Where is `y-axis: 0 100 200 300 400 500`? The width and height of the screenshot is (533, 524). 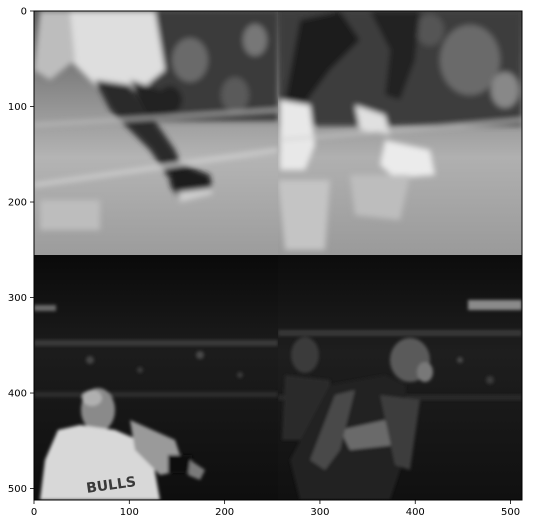 y-axis: 0 100 200 300 400 500 is located at coordinates (21, 251).